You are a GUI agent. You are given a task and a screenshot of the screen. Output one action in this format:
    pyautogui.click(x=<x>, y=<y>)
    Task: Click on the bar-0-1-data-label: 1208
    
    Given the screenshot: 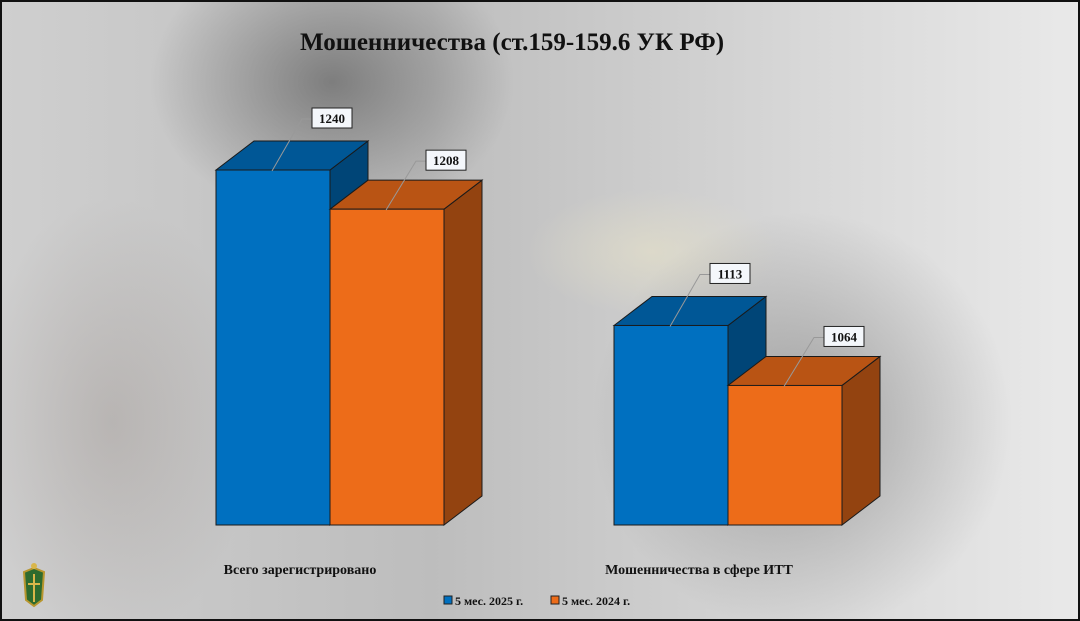 What is the action you would take?
    pyautogui.click(x=446, y=160)
    